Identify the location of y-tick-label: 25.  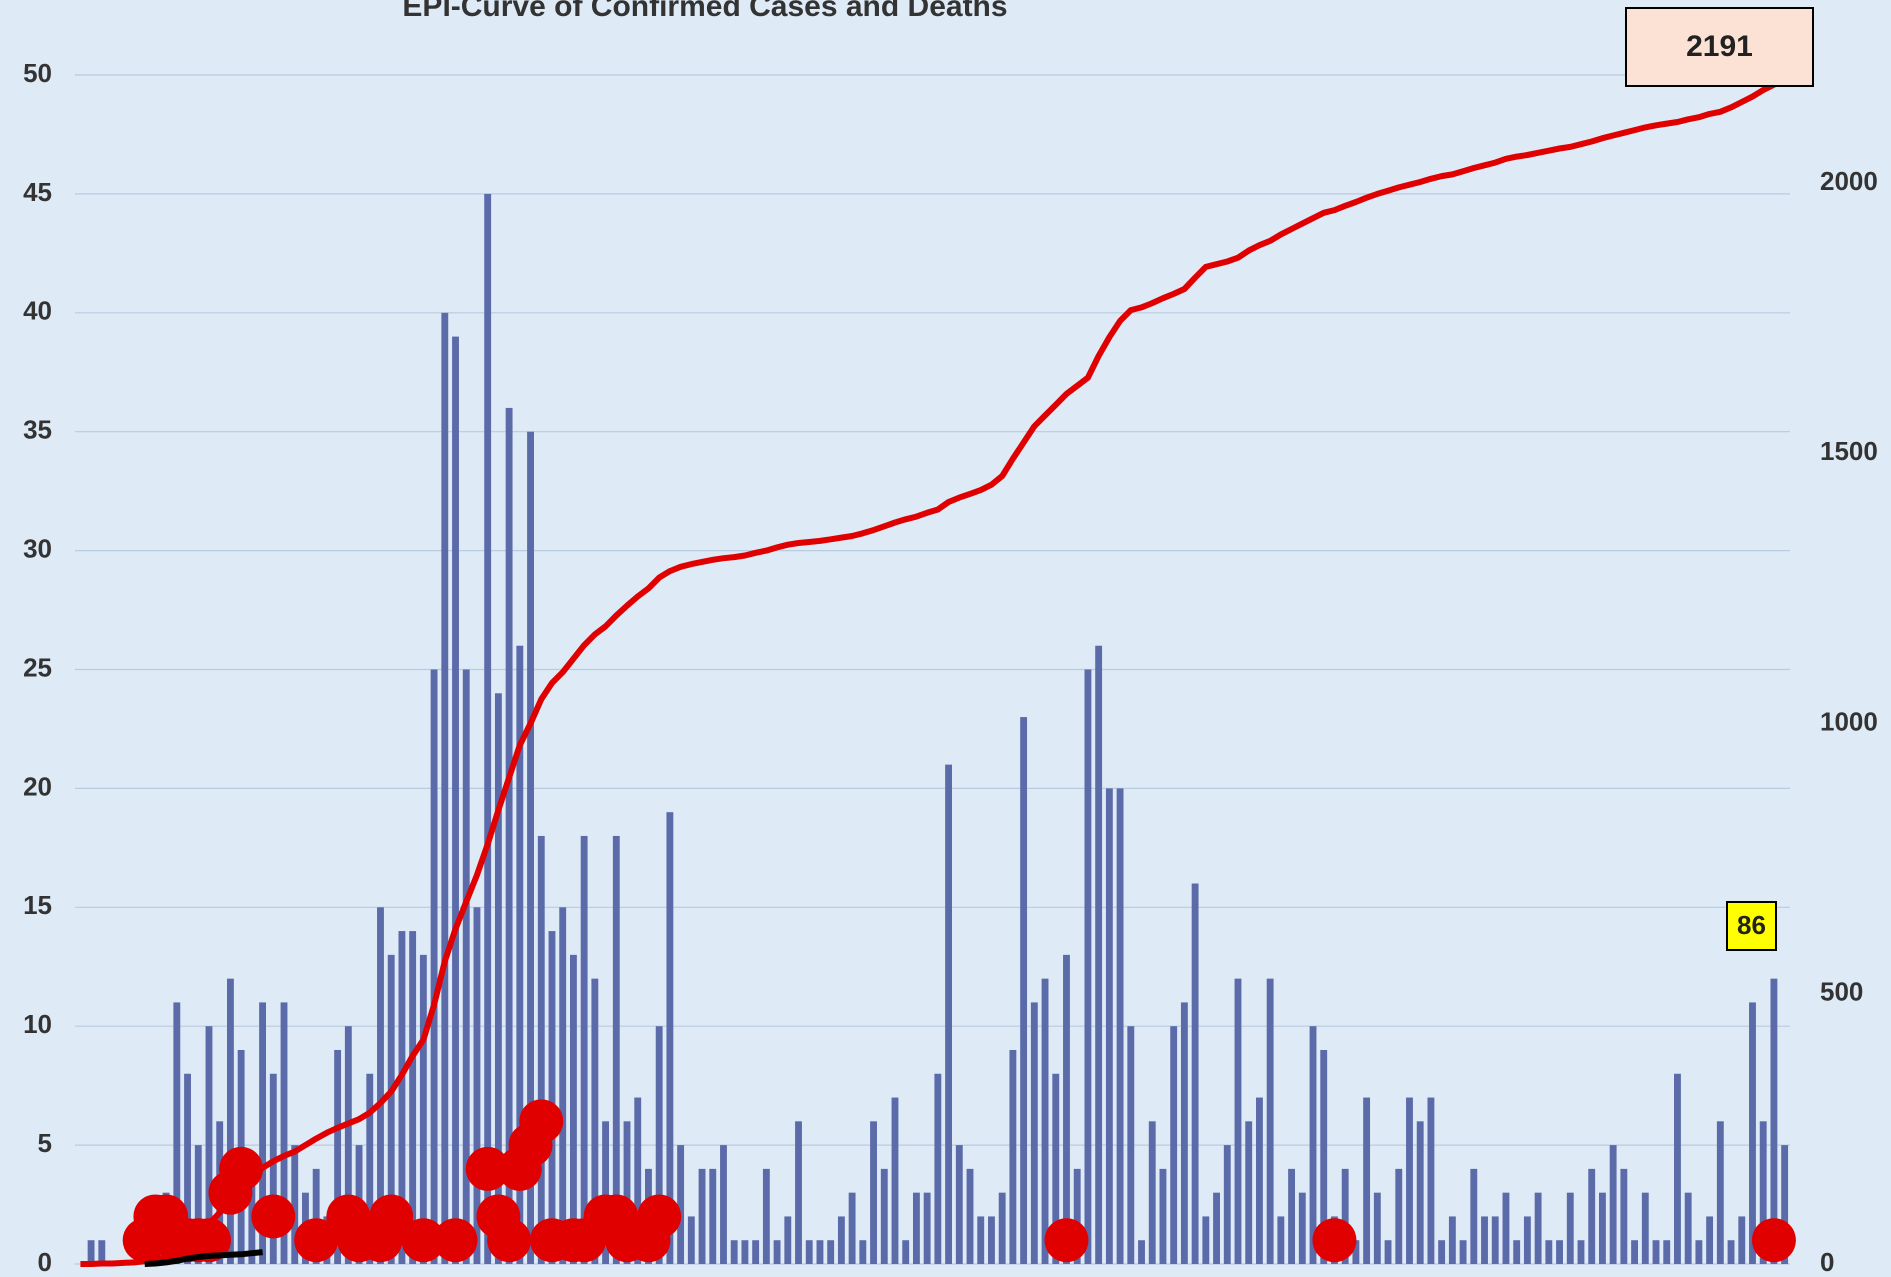
(37, 667).